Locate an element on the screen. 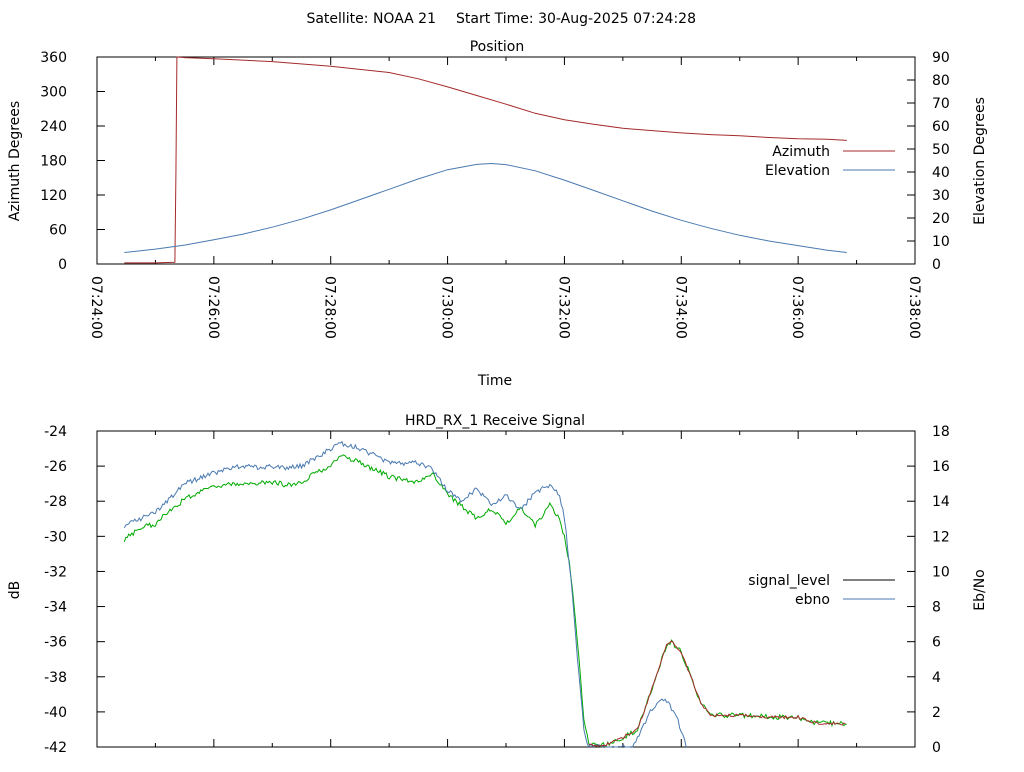 Image resolution: width=1024 pixels, height=772 pixels. left-y-tick-label: -36 is located at coordinates (55, 643).